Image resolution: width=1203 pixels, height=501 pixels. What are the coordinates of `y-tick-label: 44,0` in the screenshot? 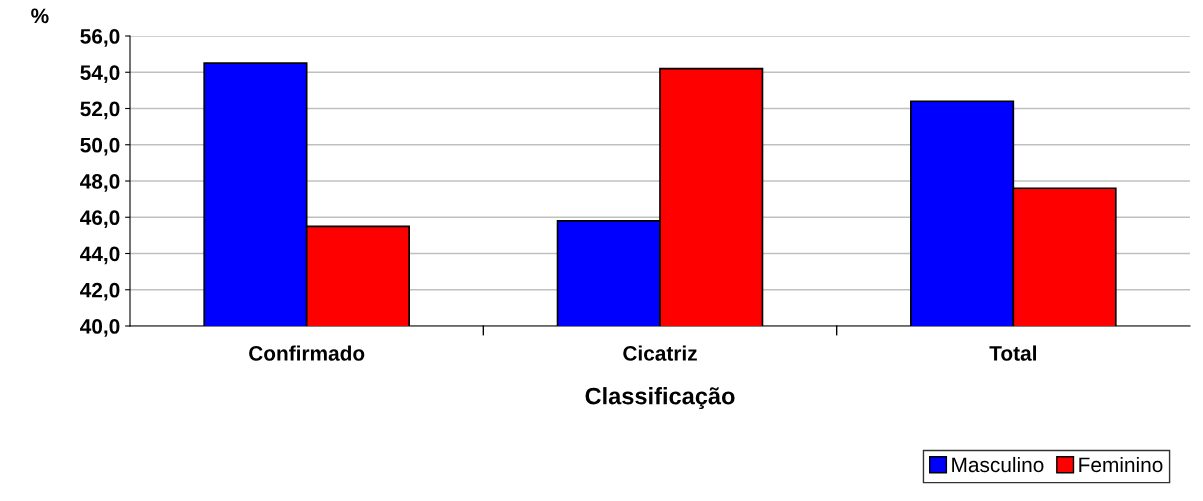 It's located at (100, 255).